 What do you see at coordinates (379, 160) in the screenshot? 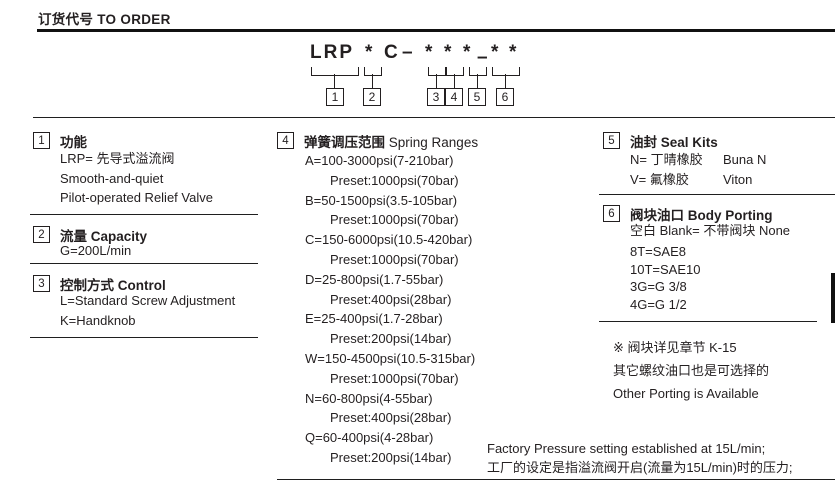
I see `spec-line: A=100-3000psi(7-210bar)` at bounding box center [379, 160].